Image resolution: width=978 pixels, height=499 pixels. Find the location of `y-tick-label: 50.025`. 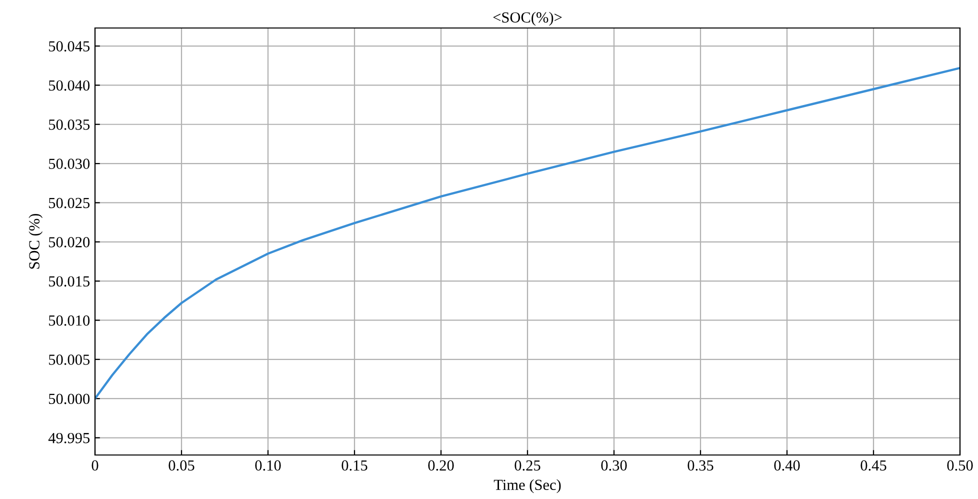

y-tick-label: 50.025 is located at coordinates (69, 203).